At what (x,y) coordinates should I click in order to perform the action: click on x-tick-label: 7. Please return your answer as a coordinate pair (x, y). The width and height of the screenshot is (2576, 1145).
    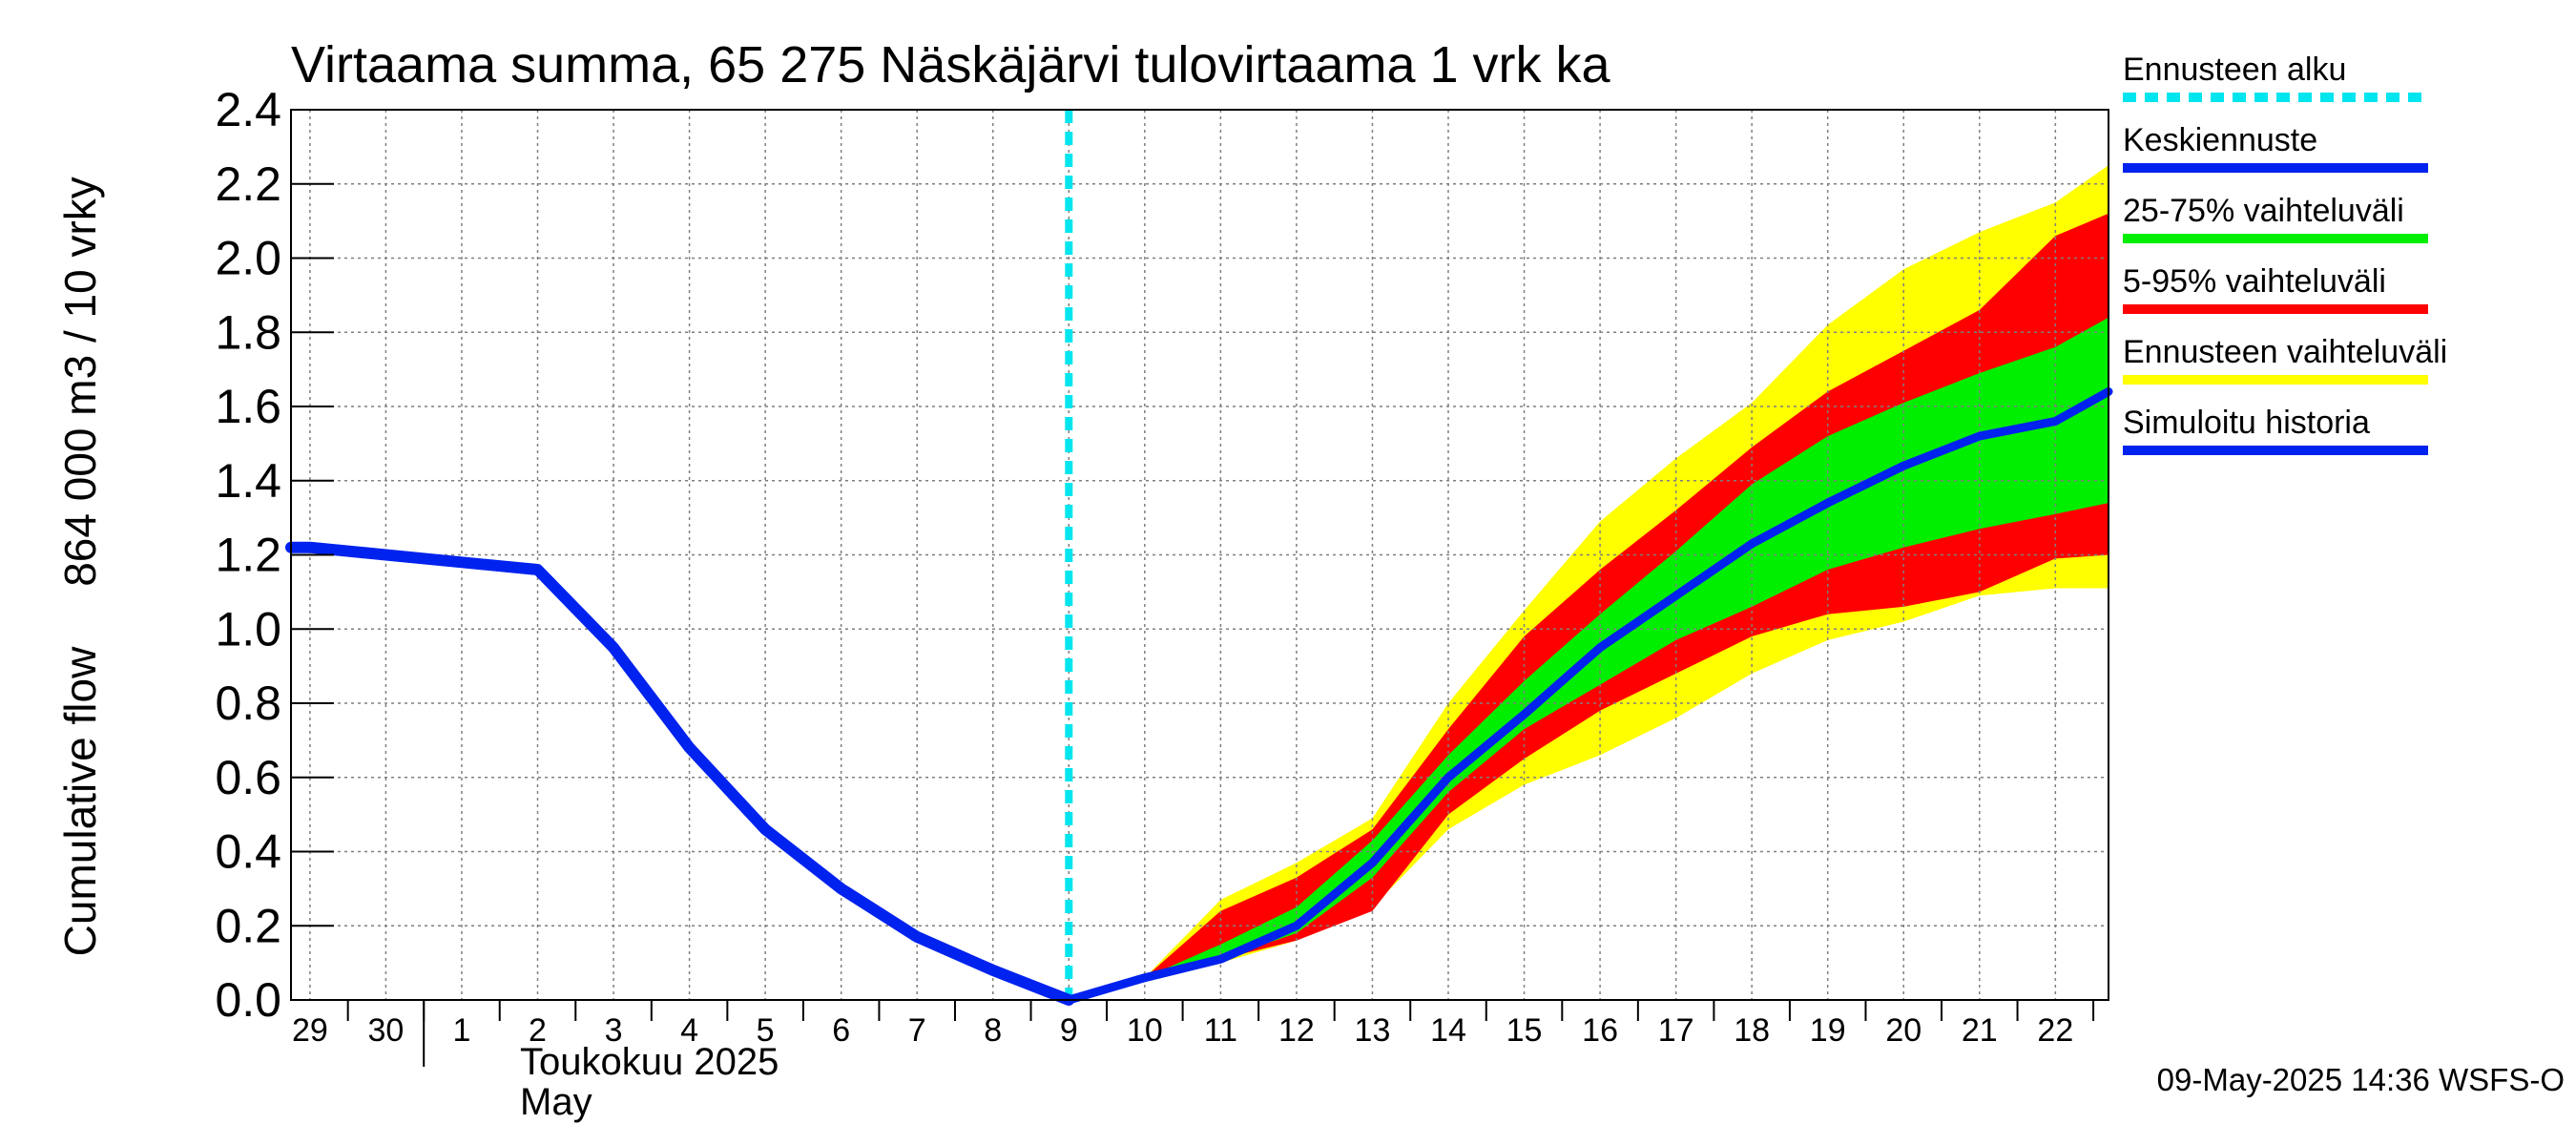
    Looking at the image, I should click on (917, 1030).